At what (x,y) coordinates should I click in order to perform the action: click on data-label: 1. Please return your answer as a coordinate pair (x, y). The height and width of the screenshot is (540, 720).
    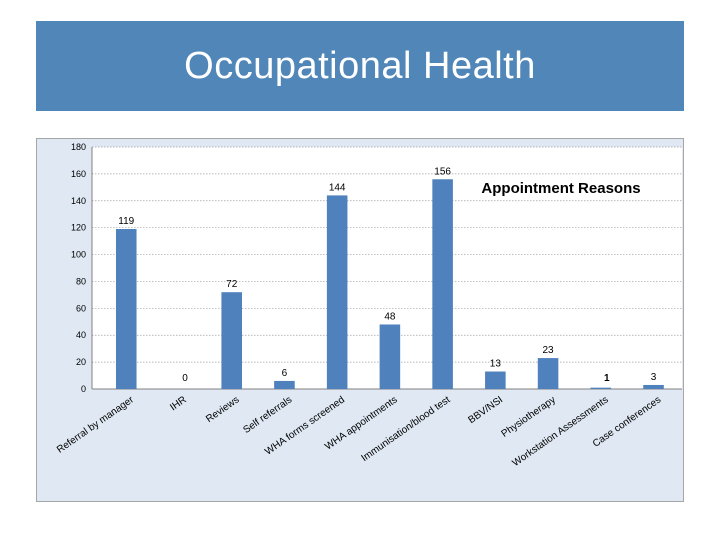
    Looking at the image, I should click on (607, 378).